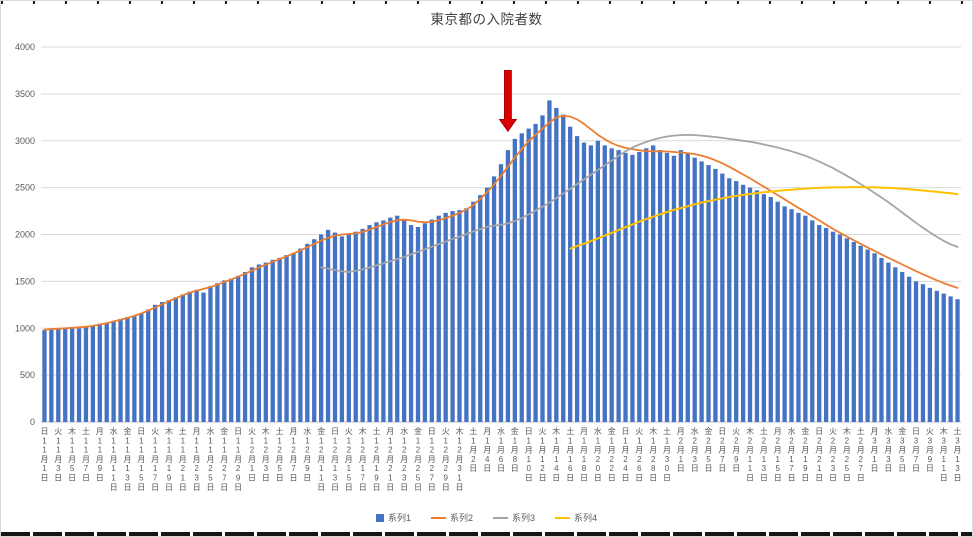 Image resolution: width=973 pixels, height=537 pixels. I want to click on legend-item-series2: 系列2, so click(451, 517).